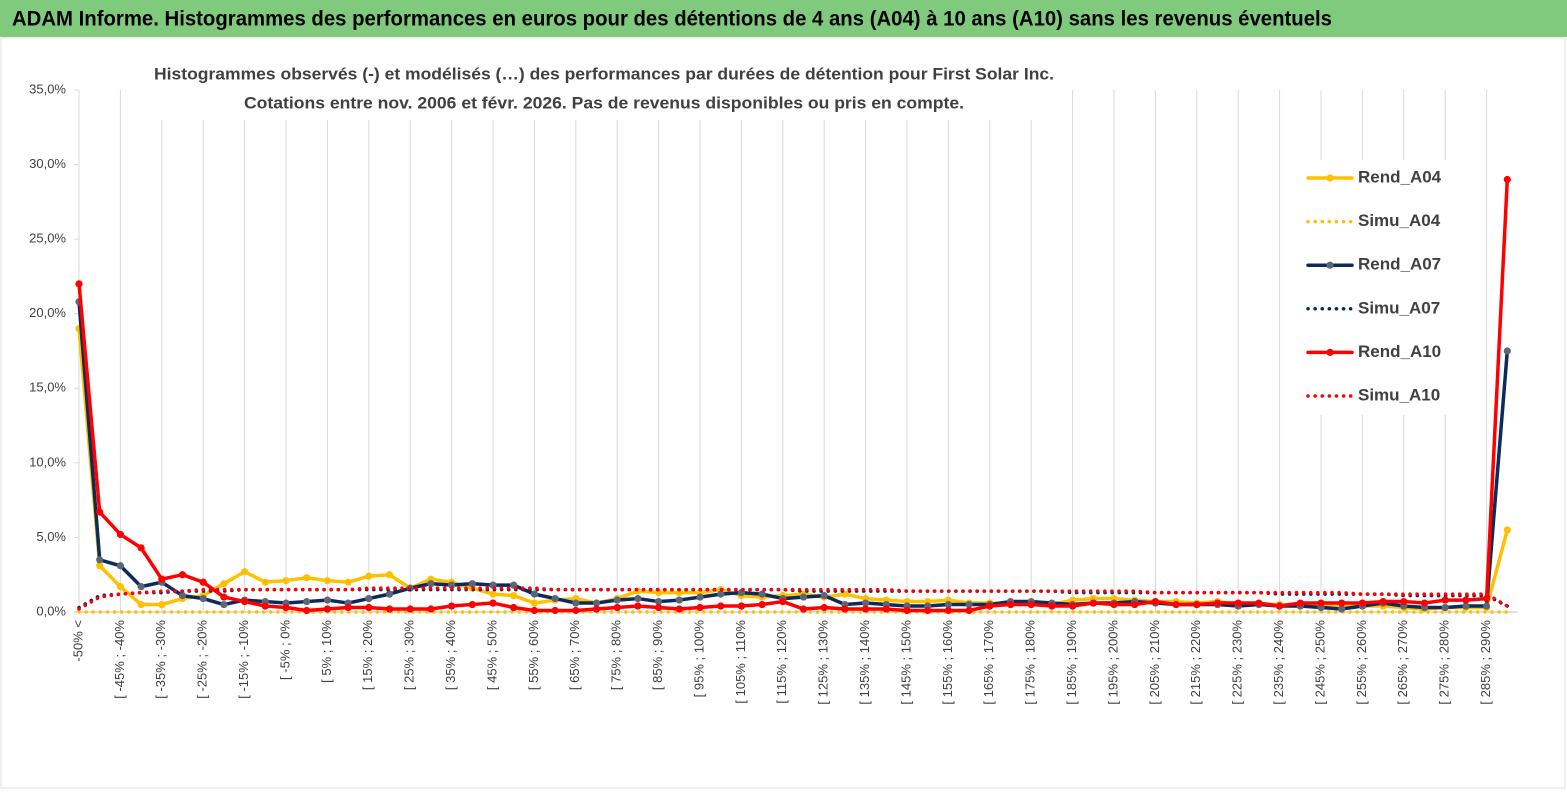  Describe the element at coordinates (698, 659) in the screenshot. I see `x-tick-label: [ 95% ; 100%` at that location.